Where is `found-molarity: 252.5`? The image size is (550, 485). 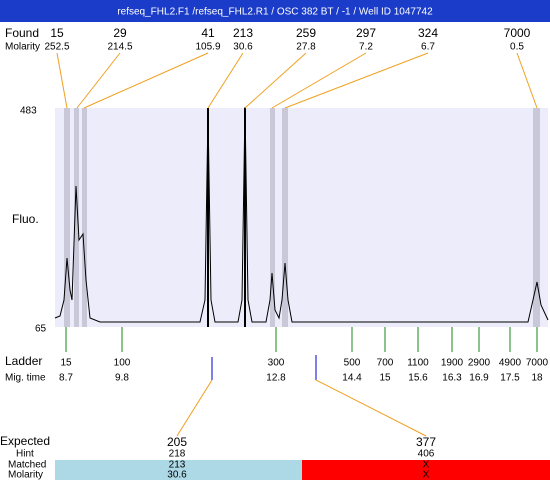
found-molarity: 252.5 is located at coordinates (56, 47).